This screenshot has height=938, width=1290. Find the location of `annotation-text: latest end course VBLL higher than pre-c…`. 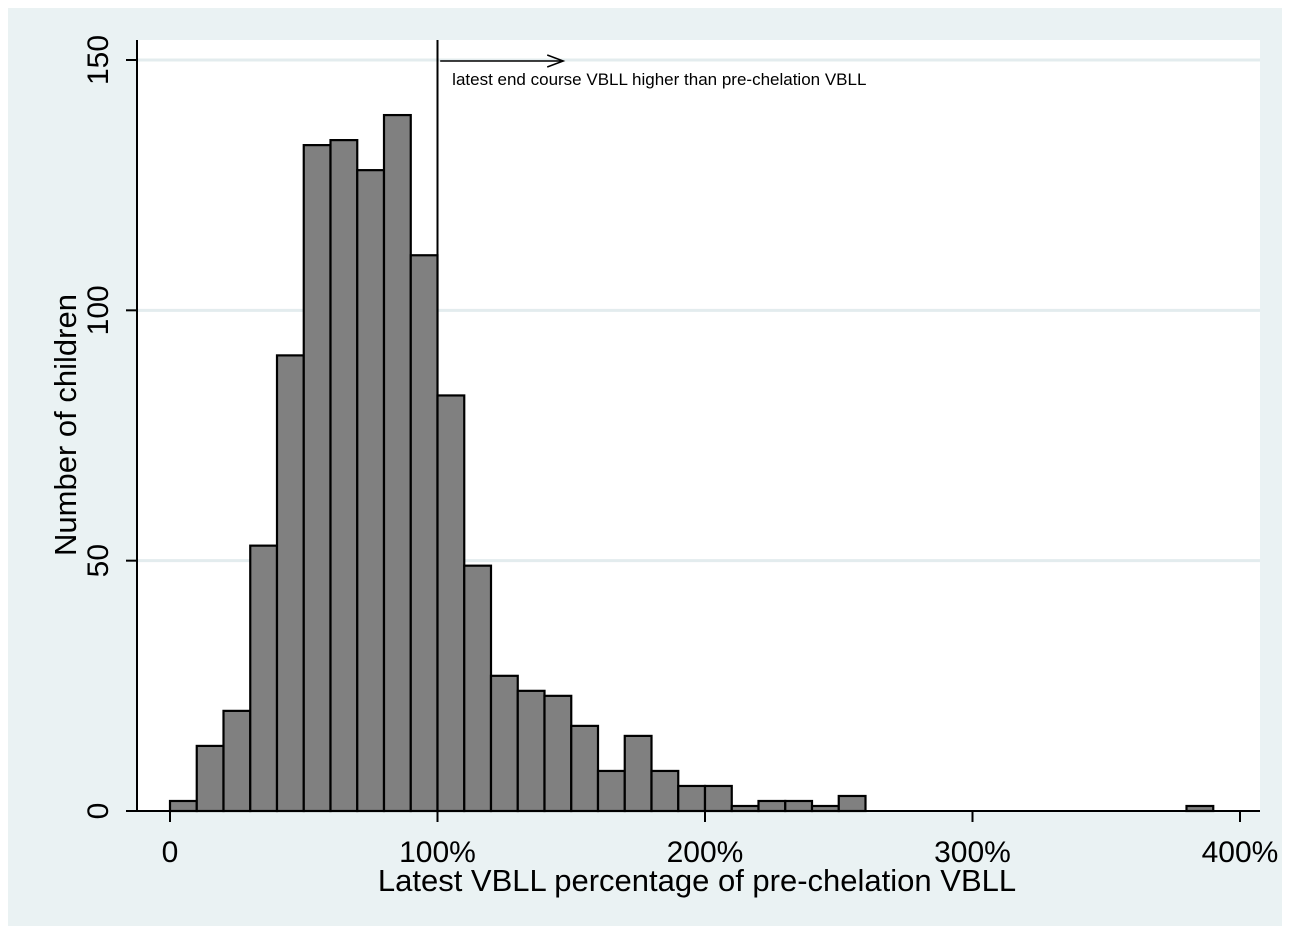

annotation-text: latest end course VBLL higher than pre-c… is located at coordinates (659, 79).